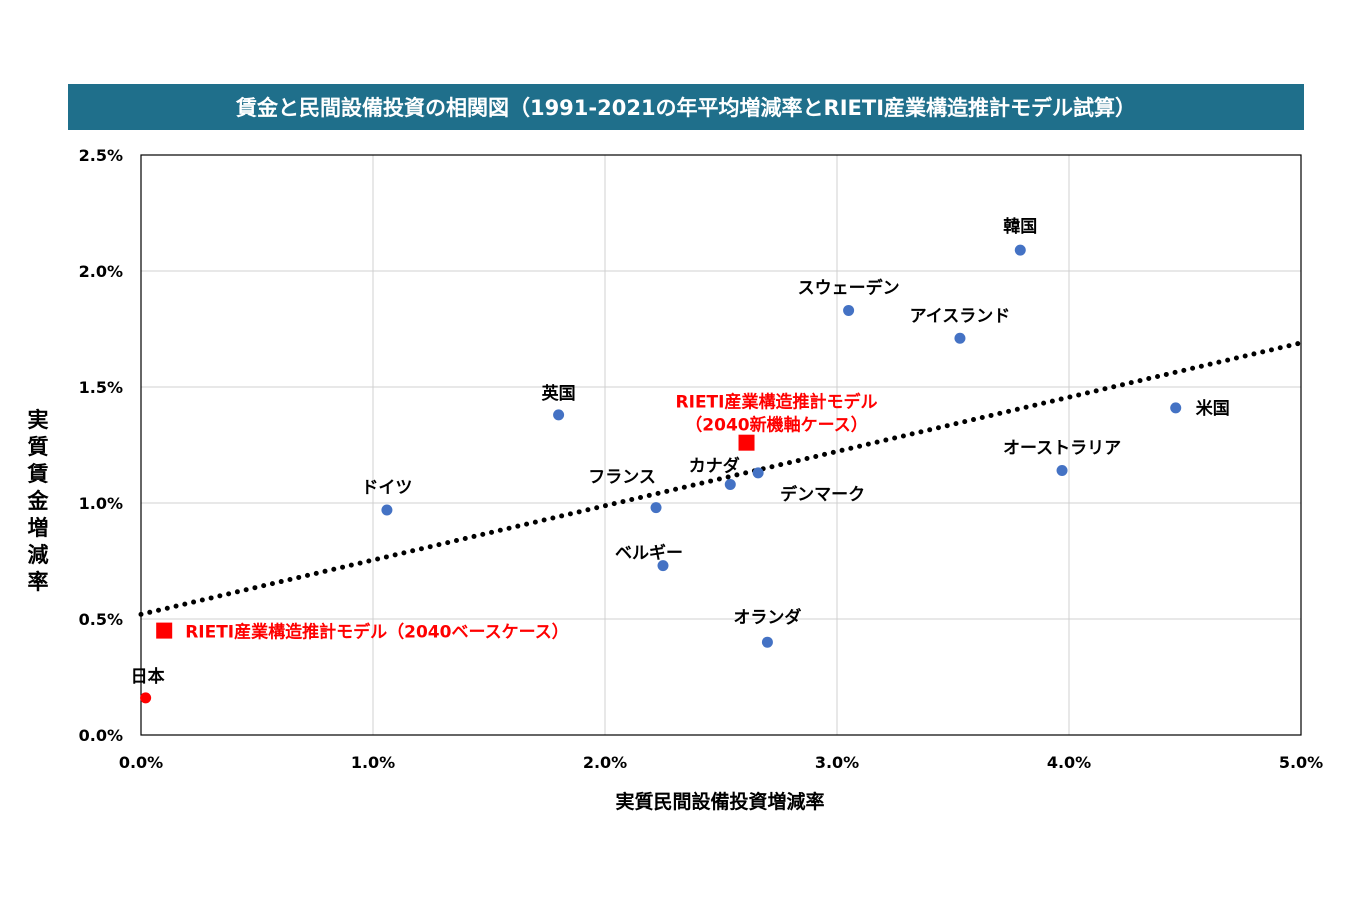  What do you see at coordinates (719, 801) in the screenshot?
I see `x-axis-label: 実質民間設備投資増減率` at bounding box center [719, 801].